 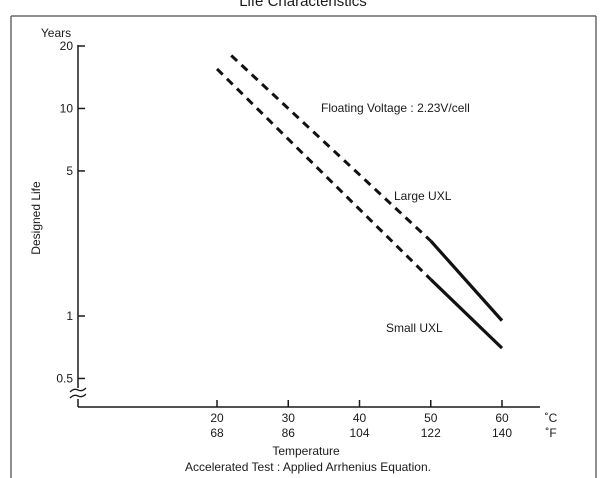 What do you see at coordinates (306, 451) in the screenshot?
I see `x-axis-label: Temperature` at bounding box center [306, 451].